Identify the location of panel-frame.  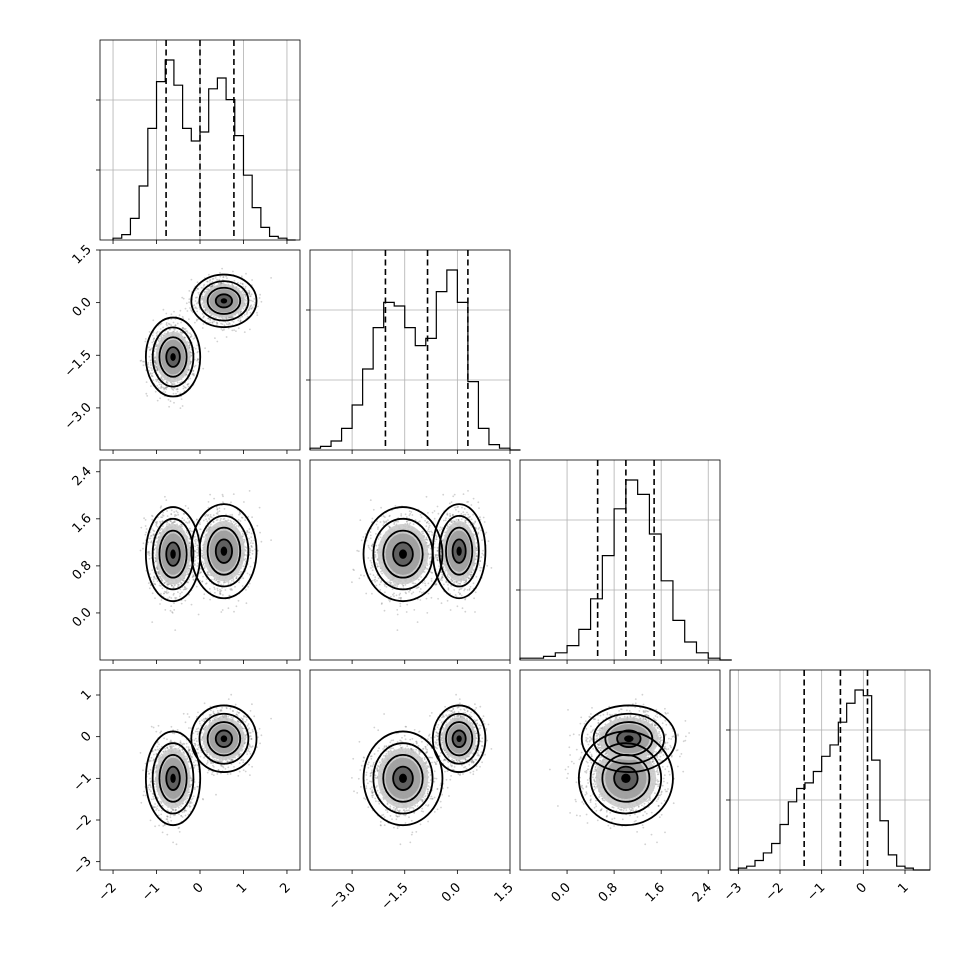
(410, 350).